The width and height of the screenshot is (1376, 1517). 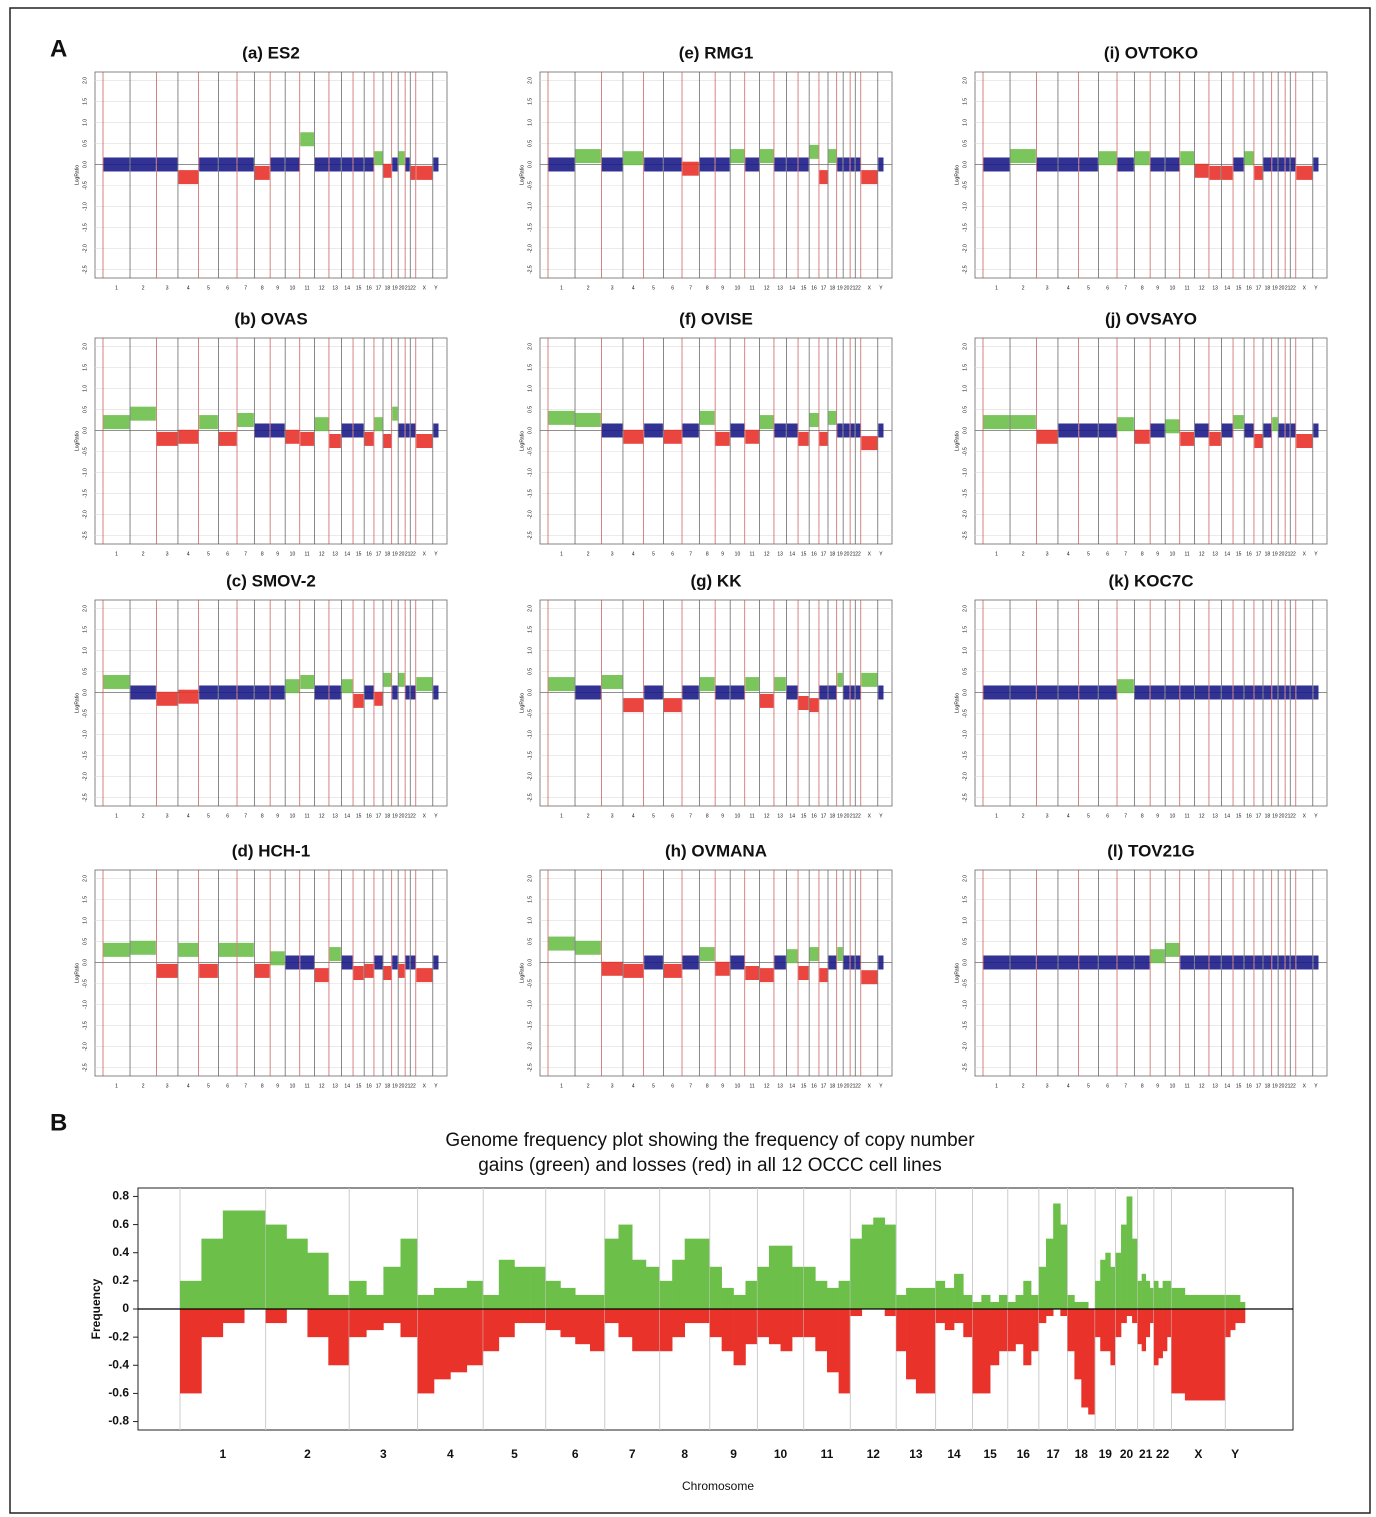 What do you see at coordinates (293, 1086) in the screenshot?
I see `x-tick-label: 10` at bounding box center [293, 1086].